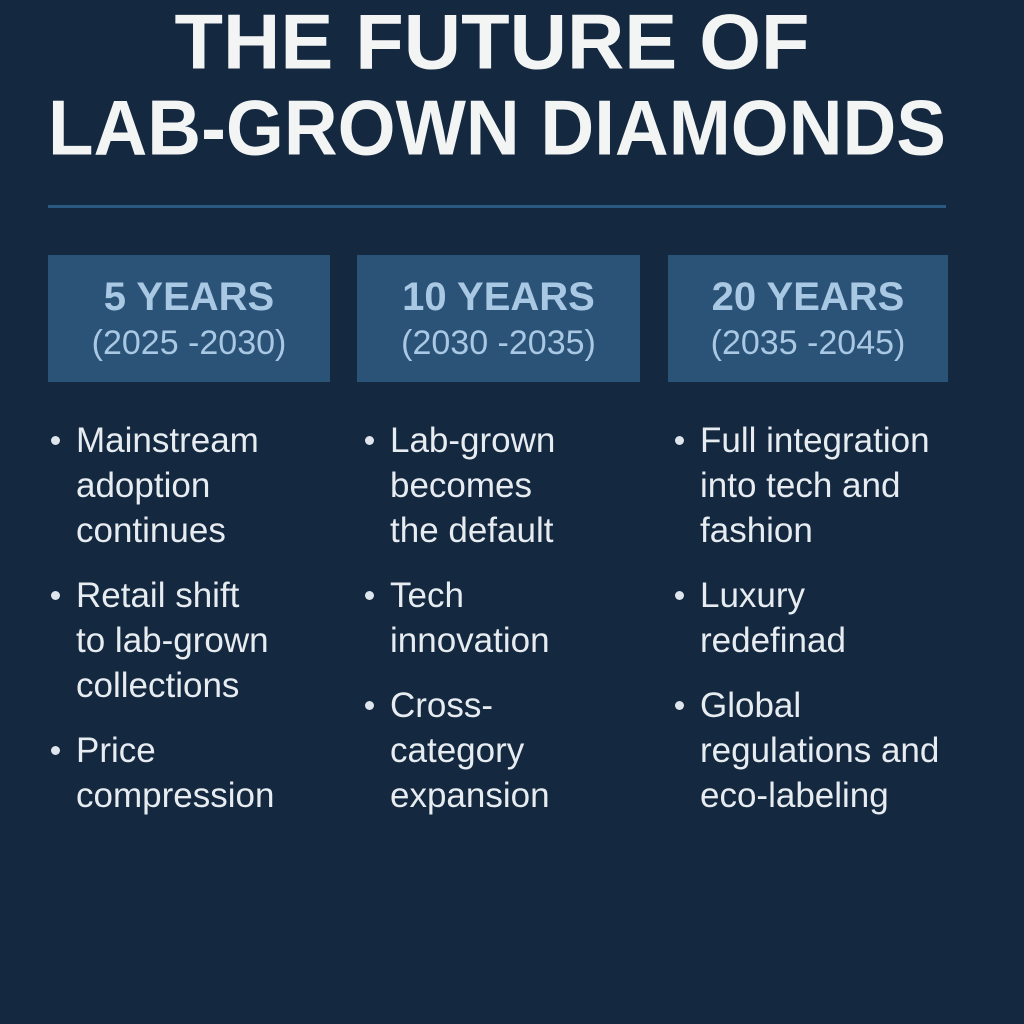  What do you see at coordinates (794, 795) in the screenshot?
I see `bullet-text: eco-labeling` at bounding box center [794, 795].